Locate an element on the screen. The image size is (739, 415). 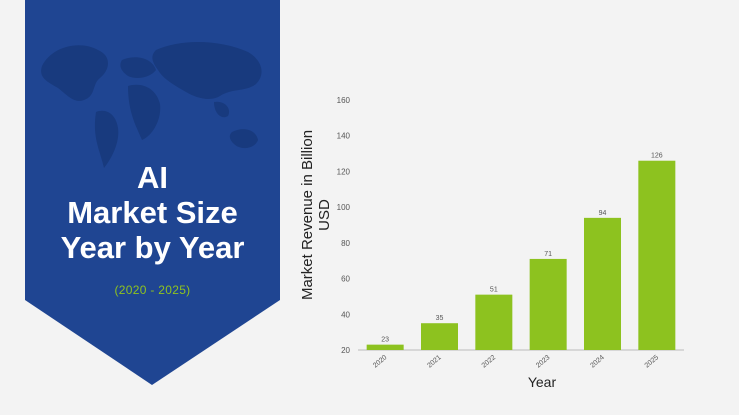
y-axis-label: Market Revenue in BillionUSD is located at coordinates (316, 215).